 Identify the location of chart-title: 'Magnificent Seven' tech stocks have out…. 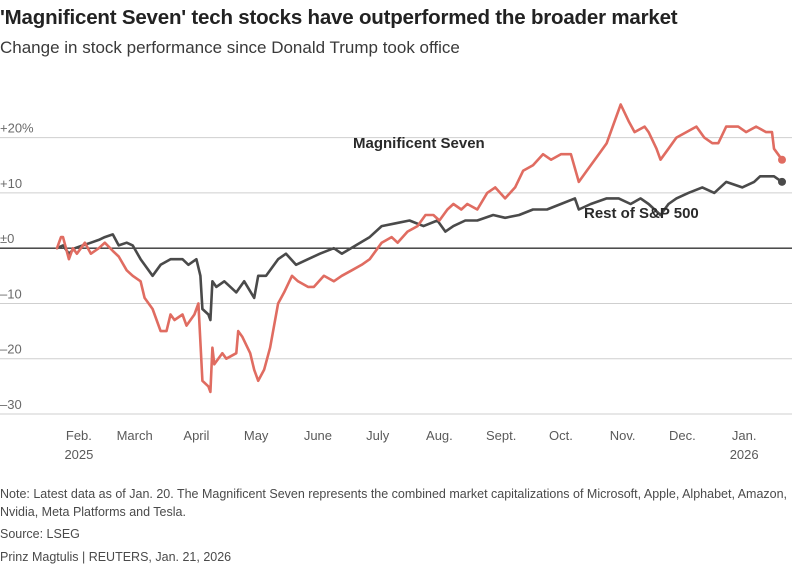
(339, 17).